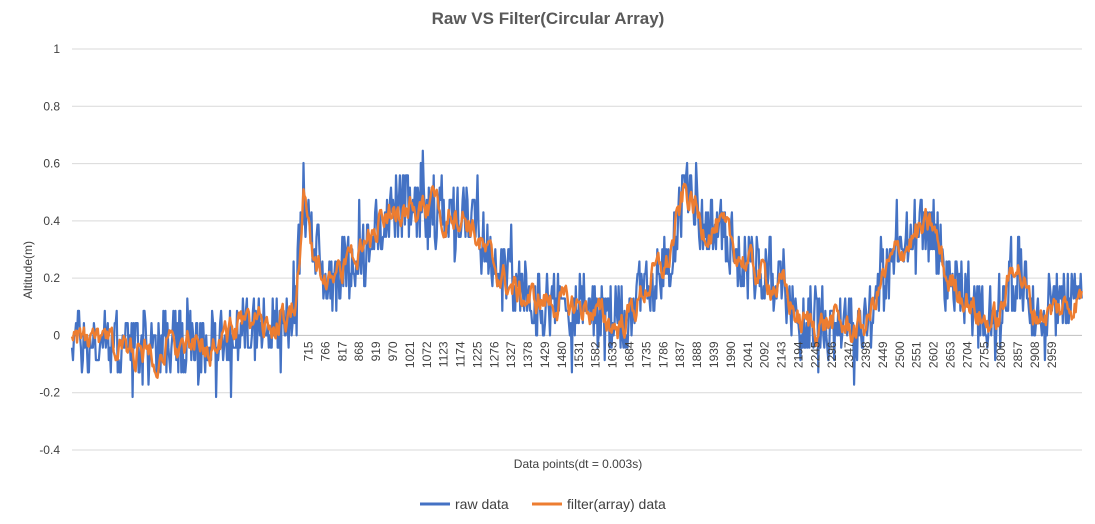 This screenshot has width=1095, height=524. Describe the element at coordinates (900, 354) in the screenshot. I see `x-tick-label: 2500` at that location.